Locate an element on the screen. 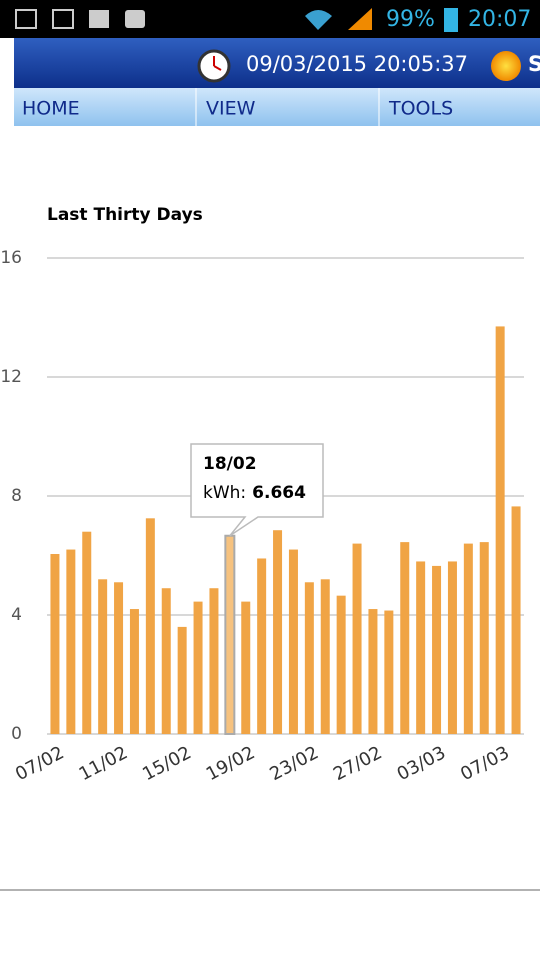  x-tick-label: 27/02 is located at coordinates (358, 763).